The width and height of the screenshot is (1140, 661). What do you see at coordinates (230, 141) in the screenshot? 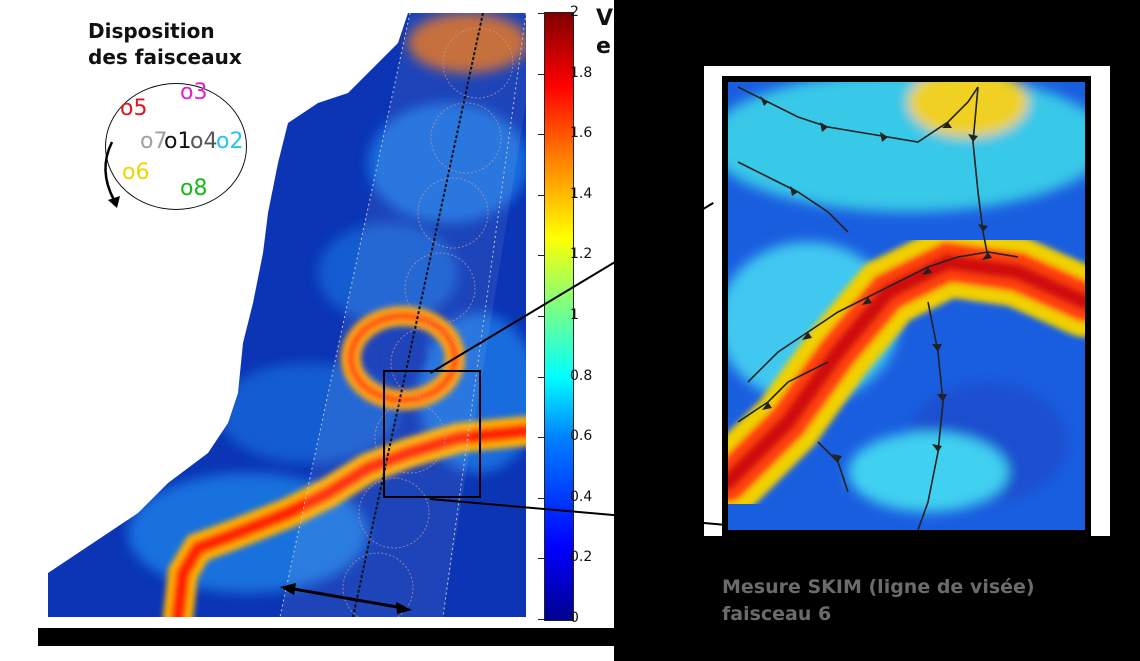
I see `beam-2-label: o2` at bounding box center [230, 141].